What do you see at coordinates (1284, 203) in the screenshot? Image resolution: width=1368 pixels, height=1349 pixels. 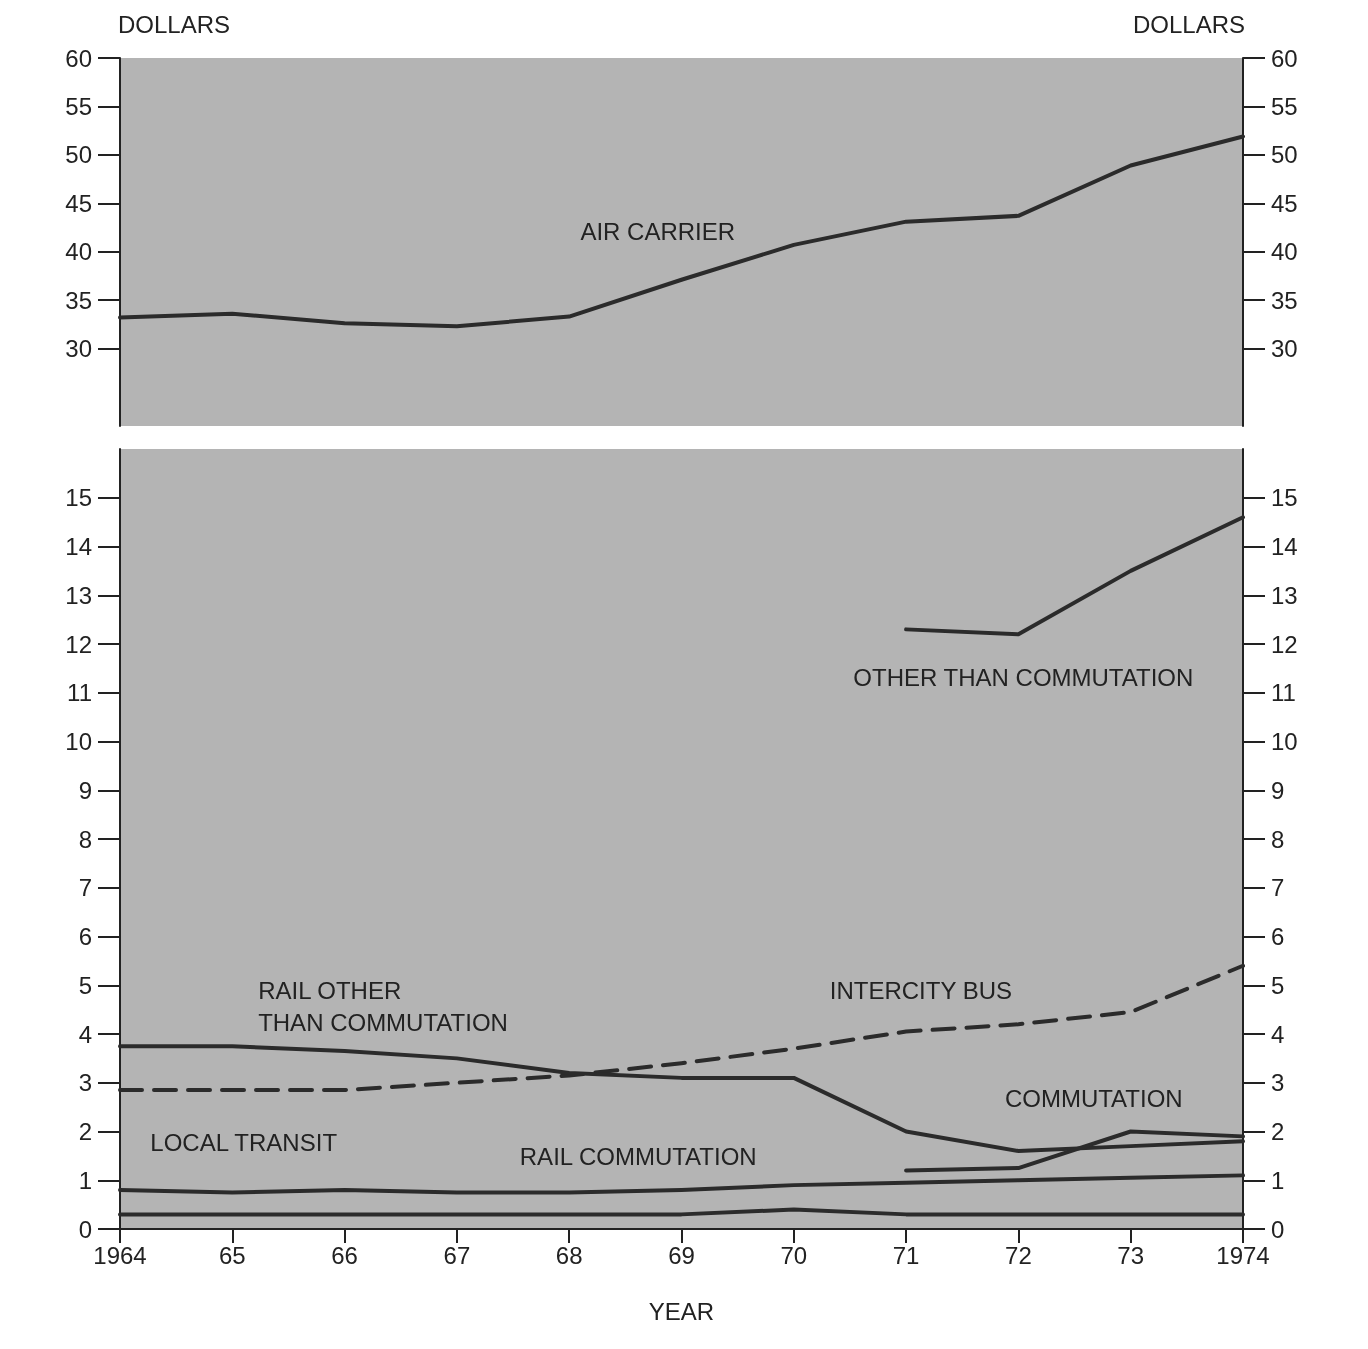 I see `y2-tick-label: 45` at bounding box center [1284, 203].